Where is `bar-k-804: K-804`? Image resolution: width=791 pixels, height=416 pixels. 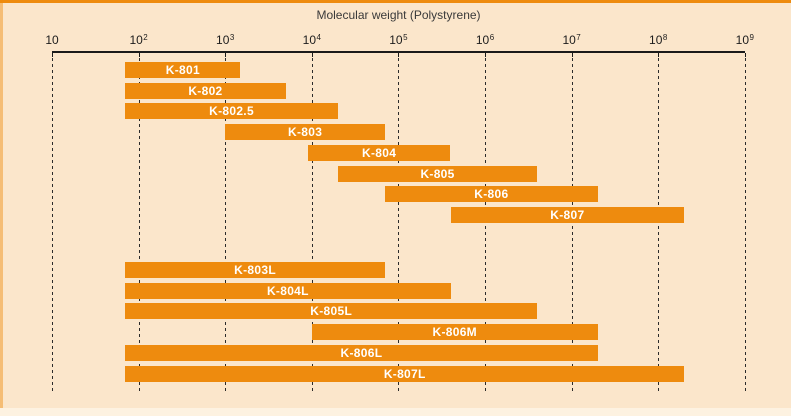 bar-k-804: K-804 is located at coordinates (379, 152).